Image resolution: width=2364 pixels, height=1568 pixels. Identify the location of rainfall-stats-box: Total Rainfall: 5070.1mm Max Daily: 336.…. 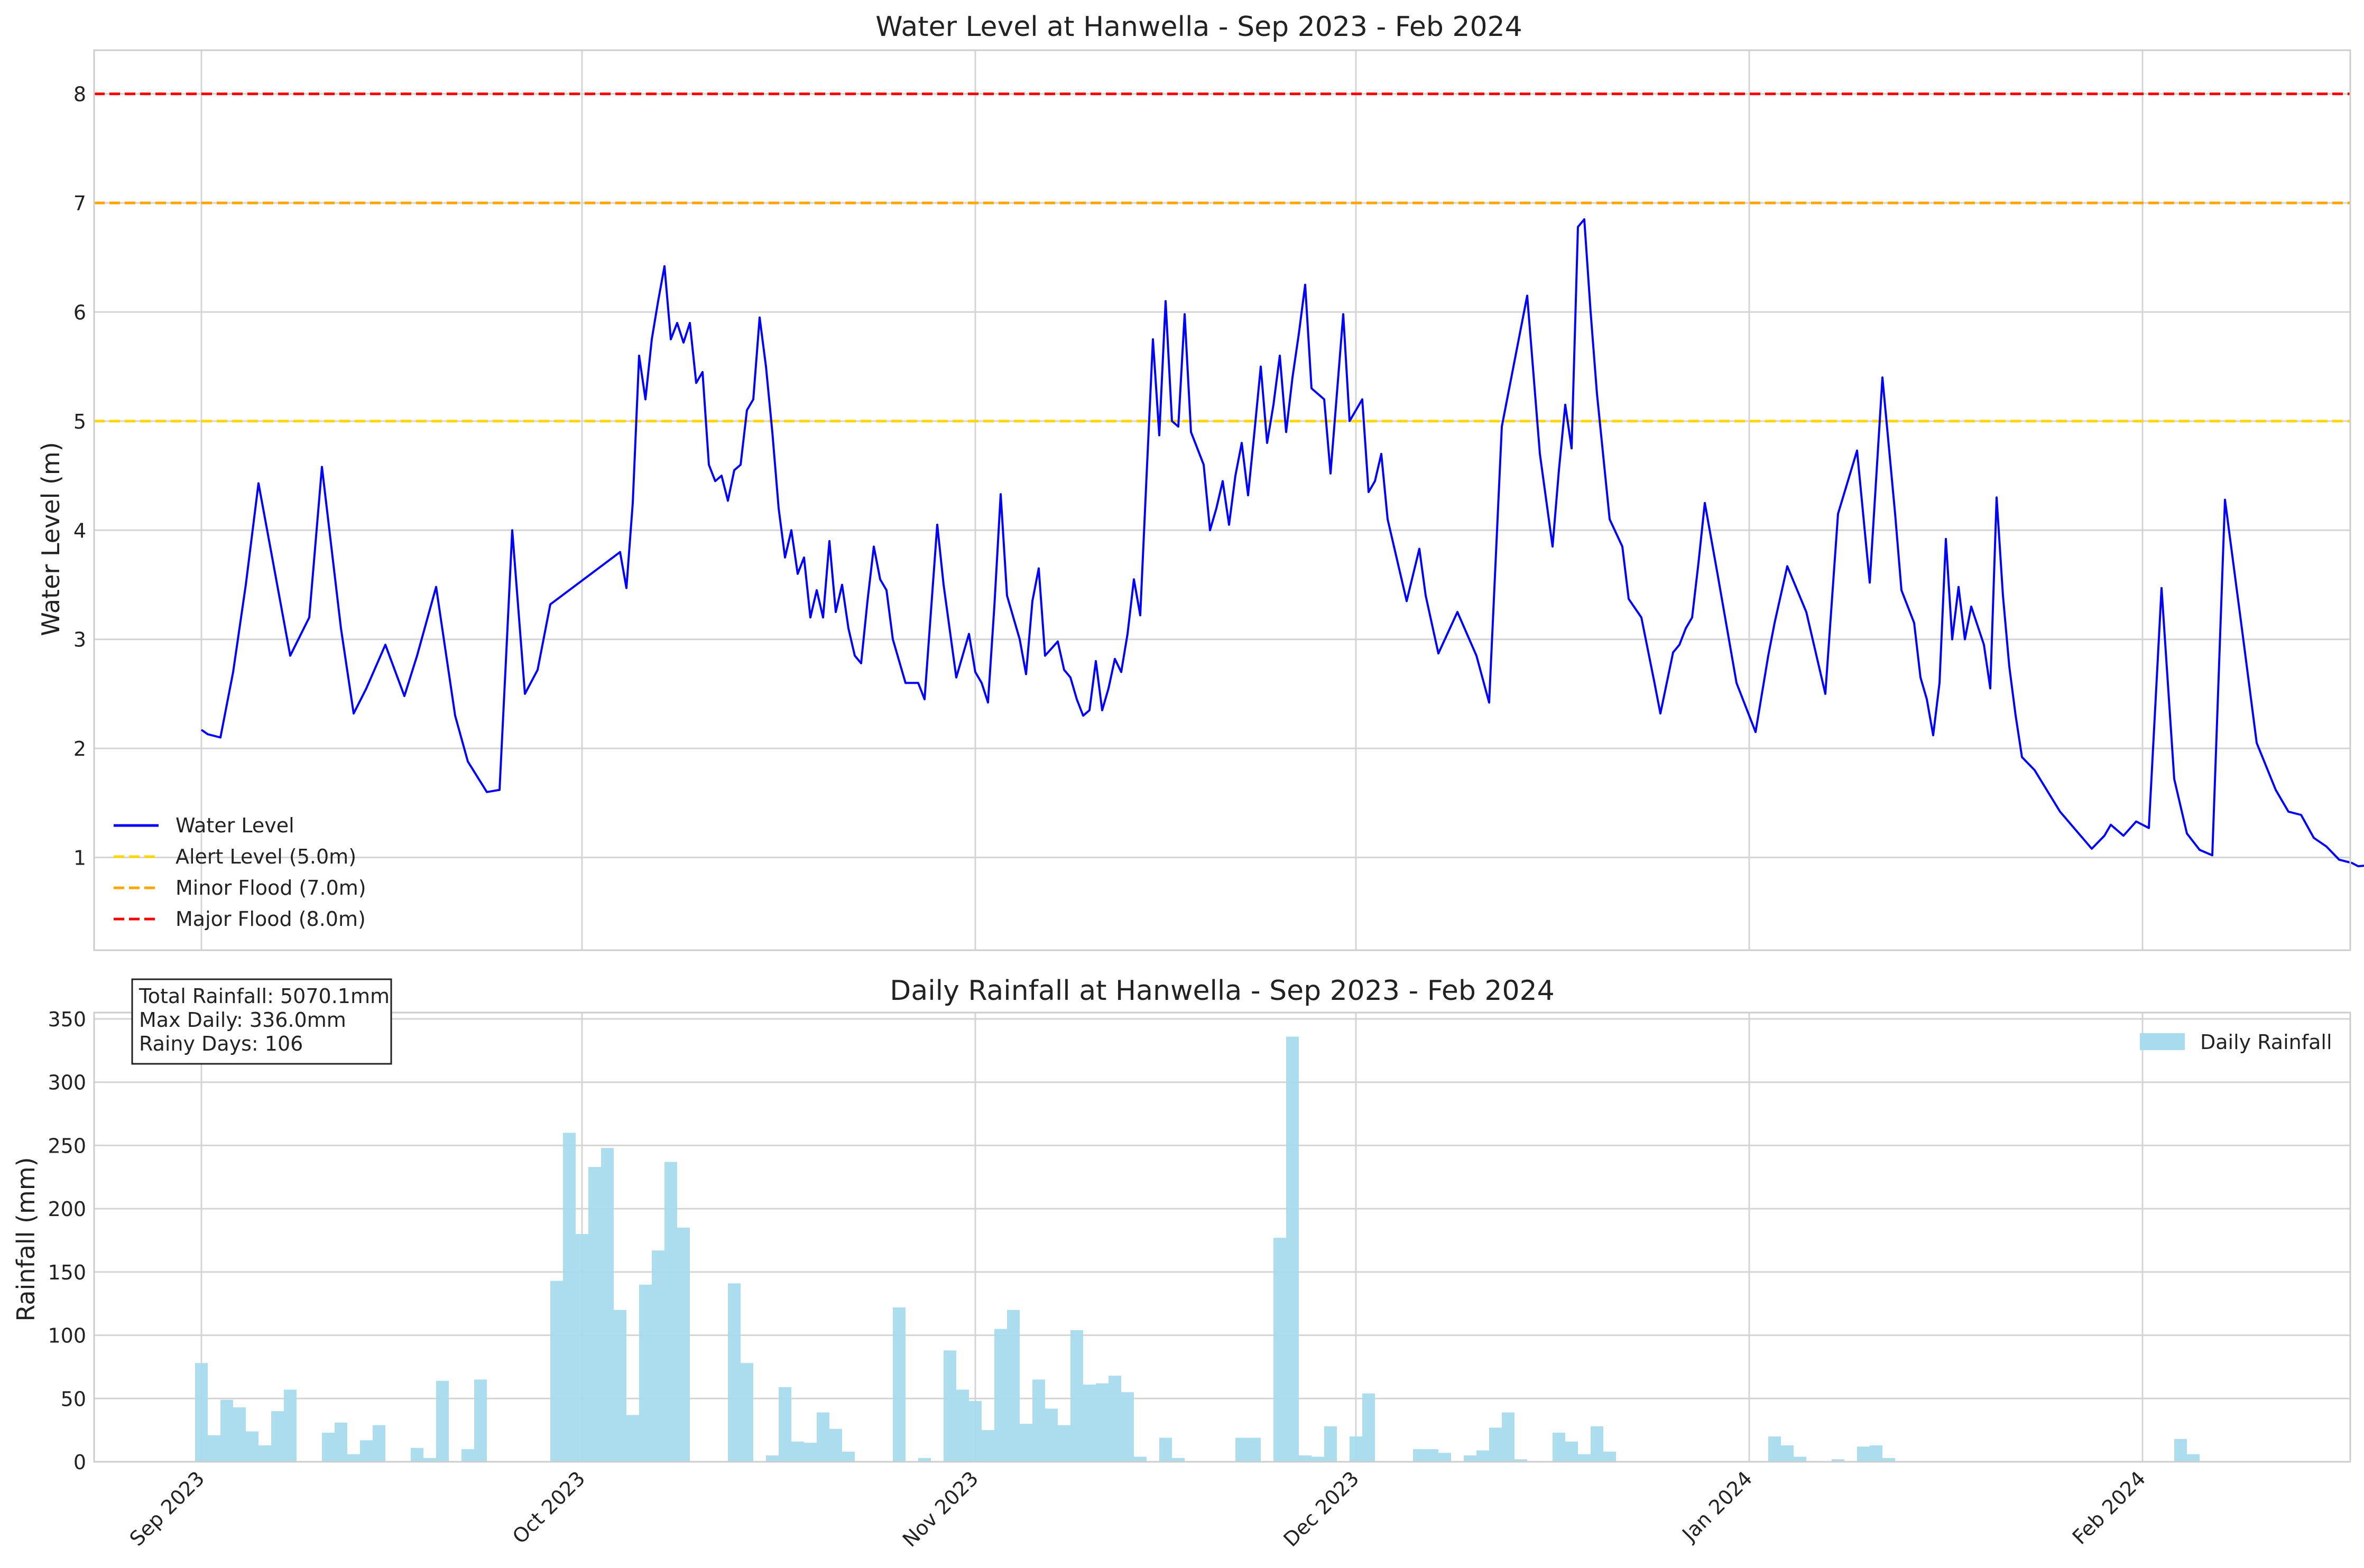
(261, 1022).